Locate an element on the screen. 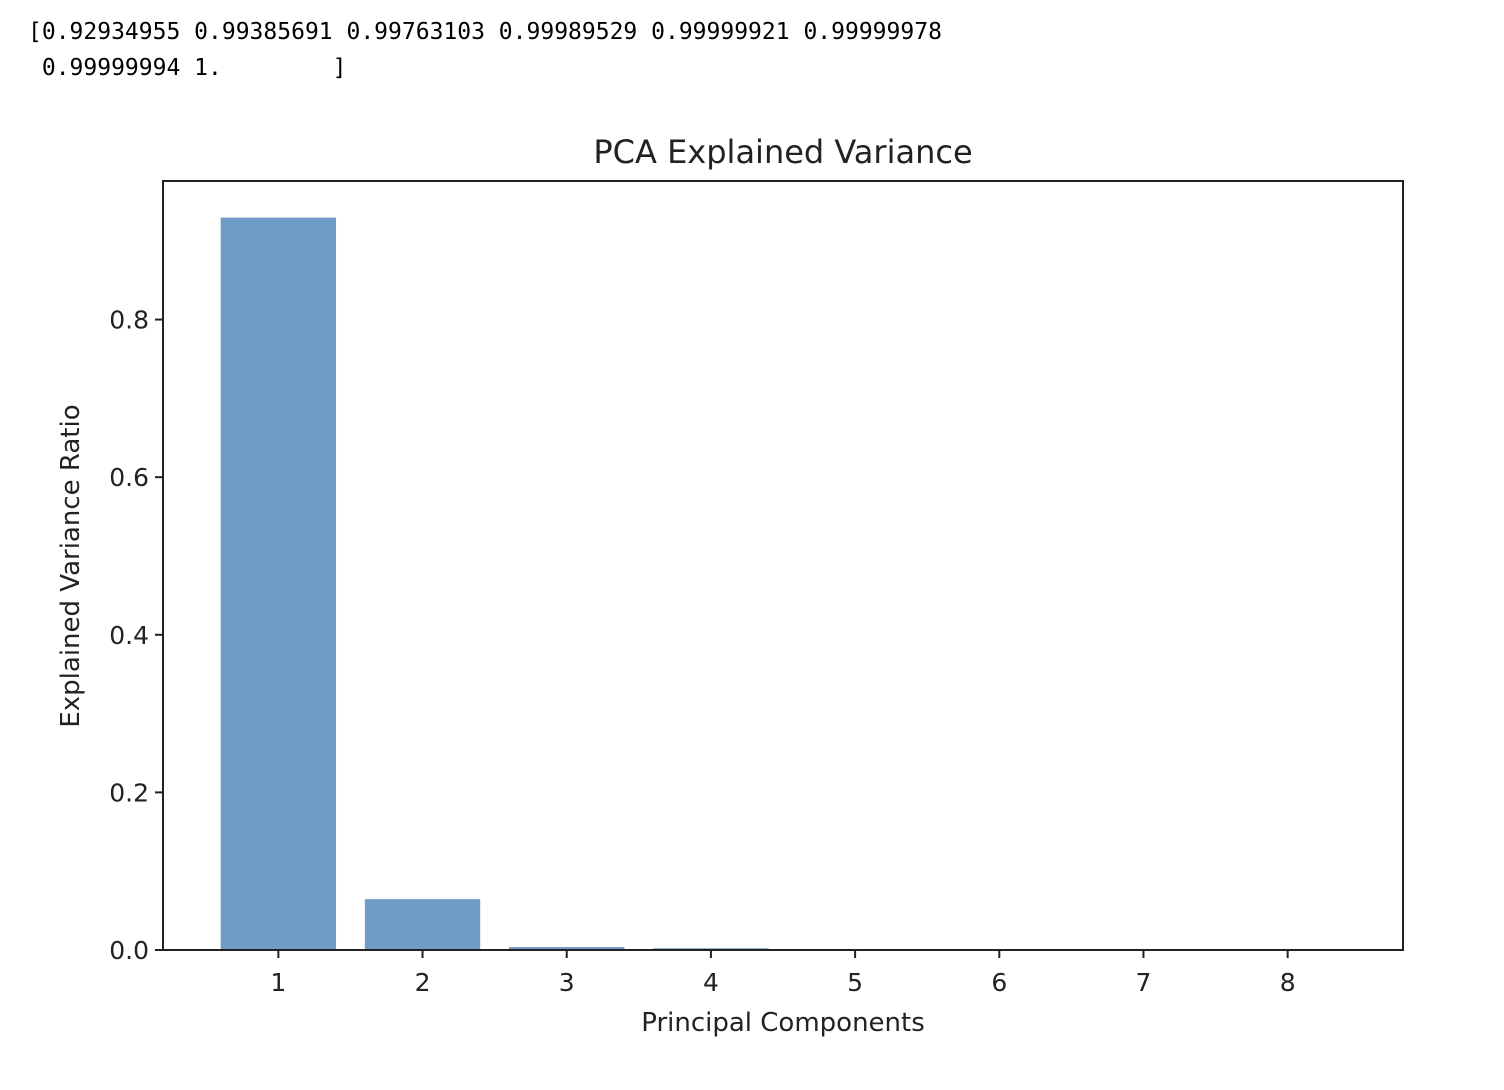  y-axis-label: Explained Variance Ratio is located at coordinates (71, 565).